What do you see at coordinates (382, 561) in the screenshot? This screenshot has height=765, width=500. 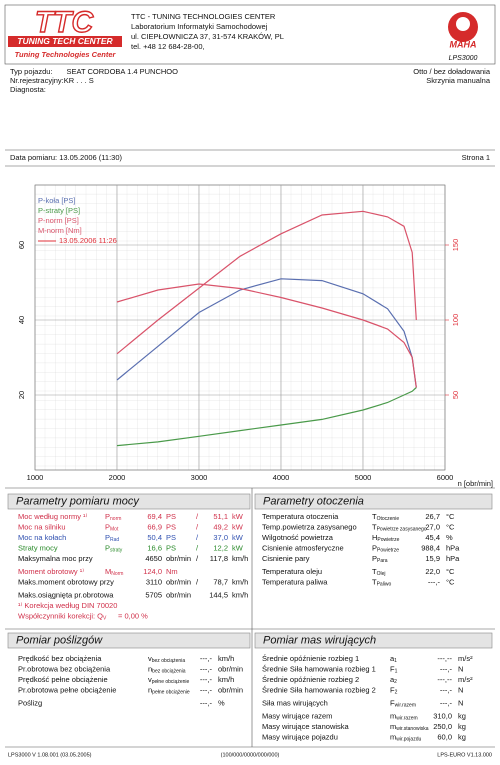 I see `symbol-sub: Para` at bounding box center [382, 561].